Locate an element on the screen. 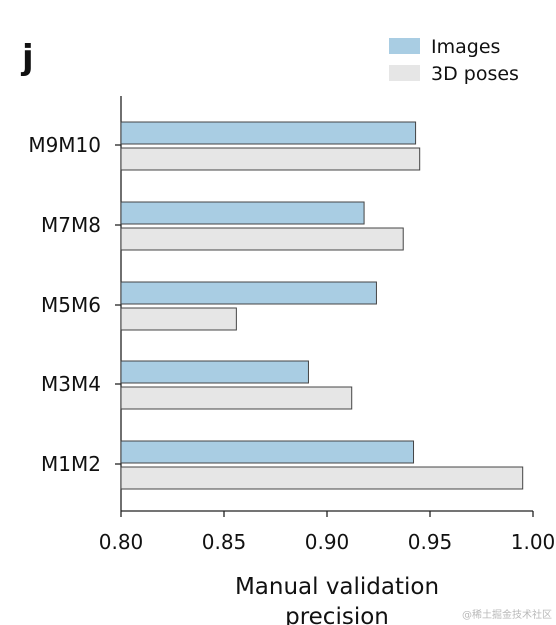 The image size is (556, 625). watermark: @稀土掘金技术社区 is located at coordinates (507, 615).